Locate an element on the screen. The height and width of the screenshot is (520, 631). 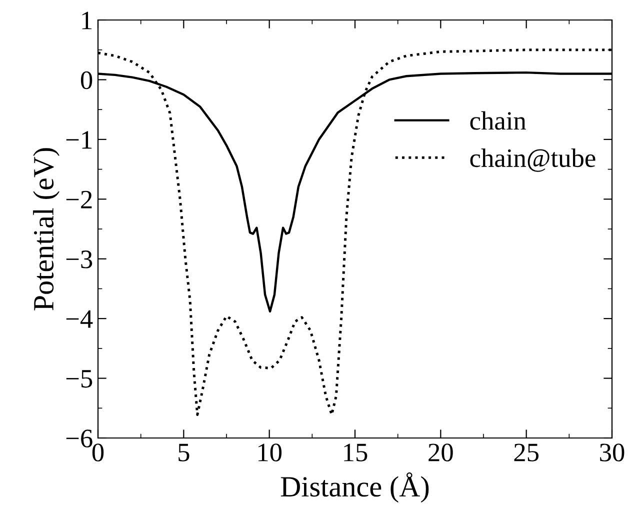
y-tick-label: 1 is located at coordinates (87, 21).